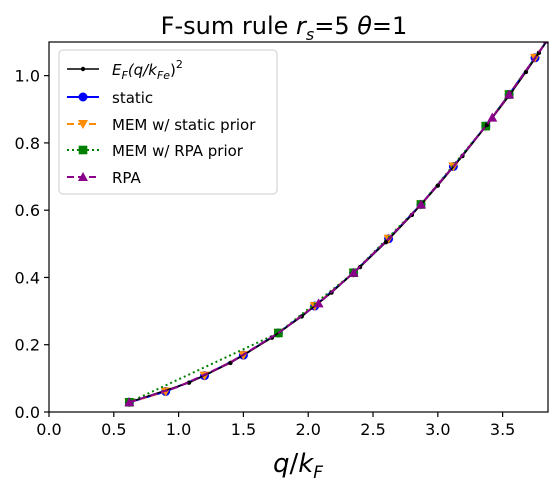  Describe the element at coordinates (27, 277) in the screenshot. I see `y-tick-label: 0.4` at that location.